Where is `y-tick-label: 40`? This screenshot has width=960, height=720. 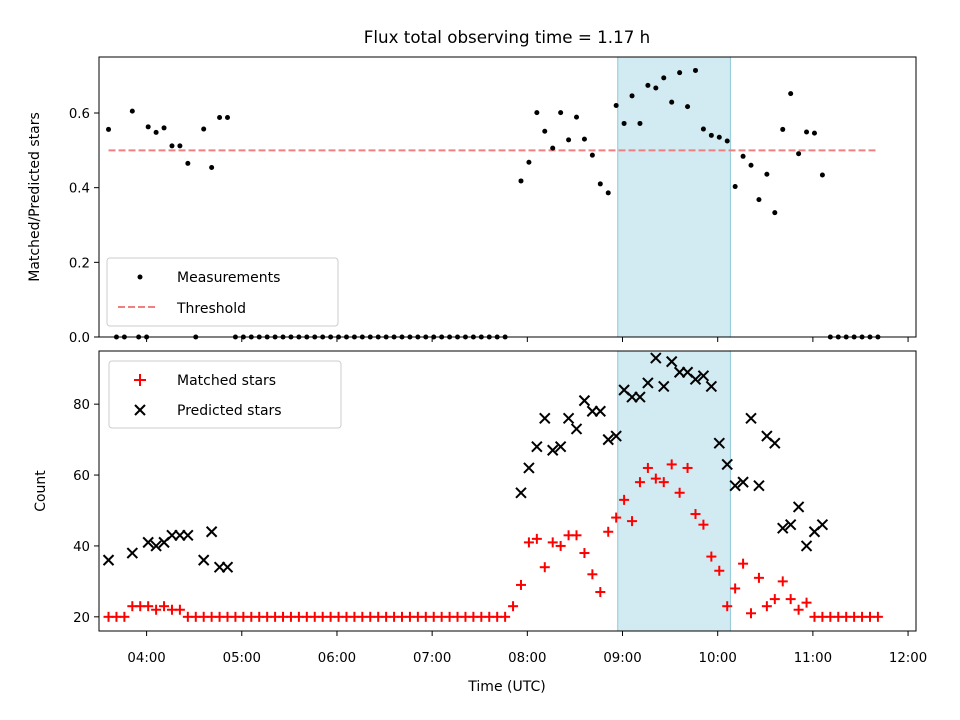 y-tick-label: 40 is located at coordinates (81, 547).